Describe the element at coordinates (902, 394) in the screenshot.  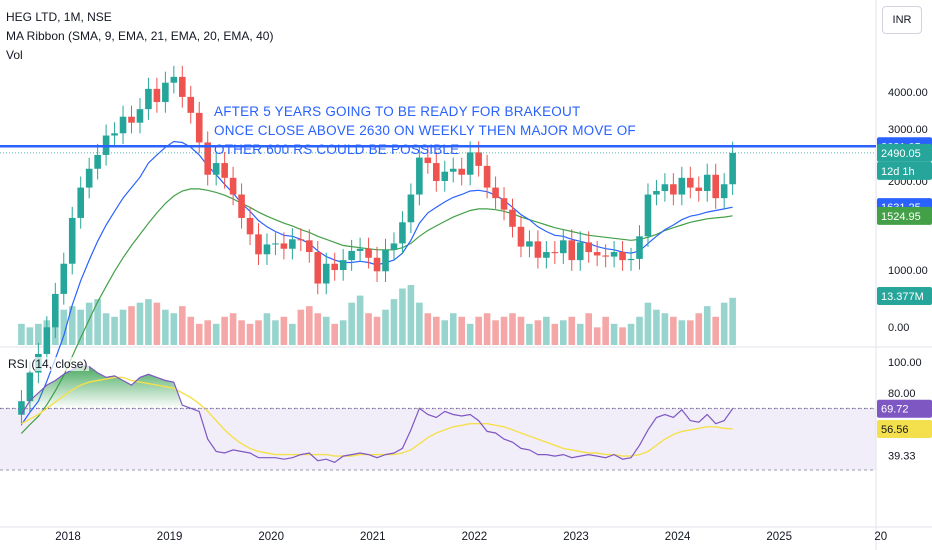
I see `rsi-tick-label: 80.00` at that location.